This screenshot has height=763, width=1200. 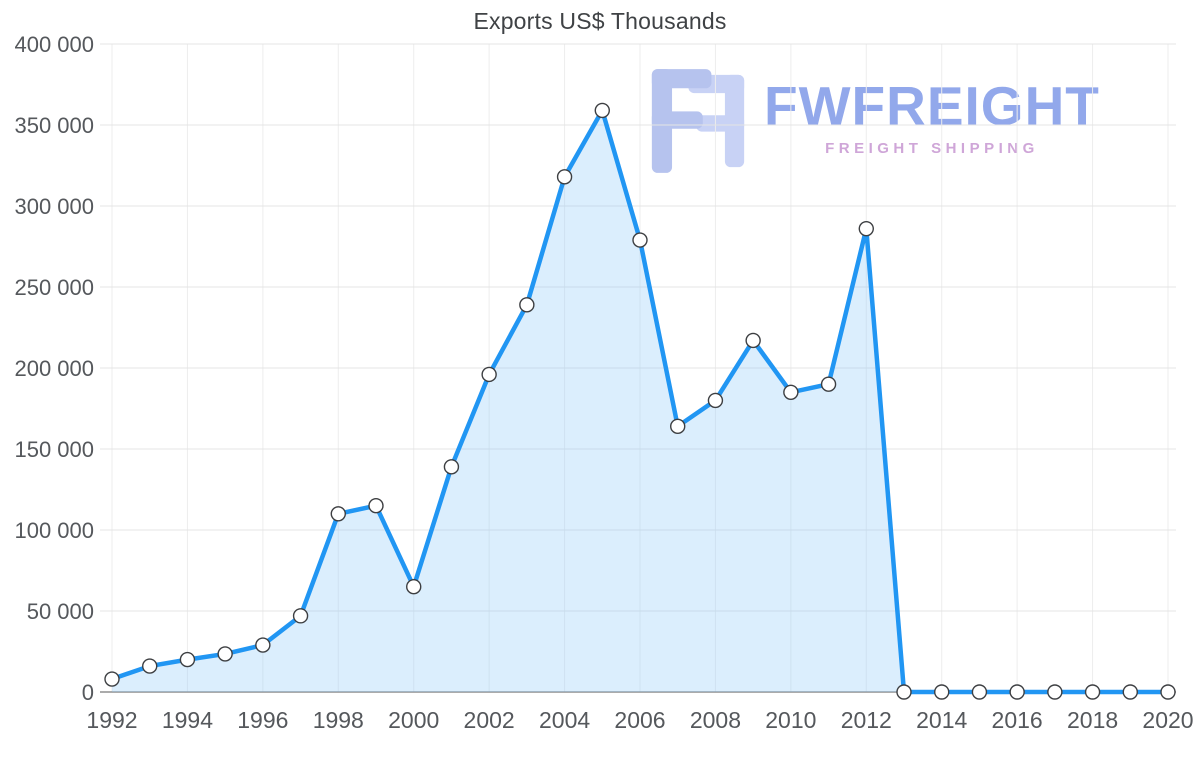 What do you see at coordinates (564, 720) in the screenshot?
I see `x-axis-tick-label: 2004` at bounding box center [564, 720].